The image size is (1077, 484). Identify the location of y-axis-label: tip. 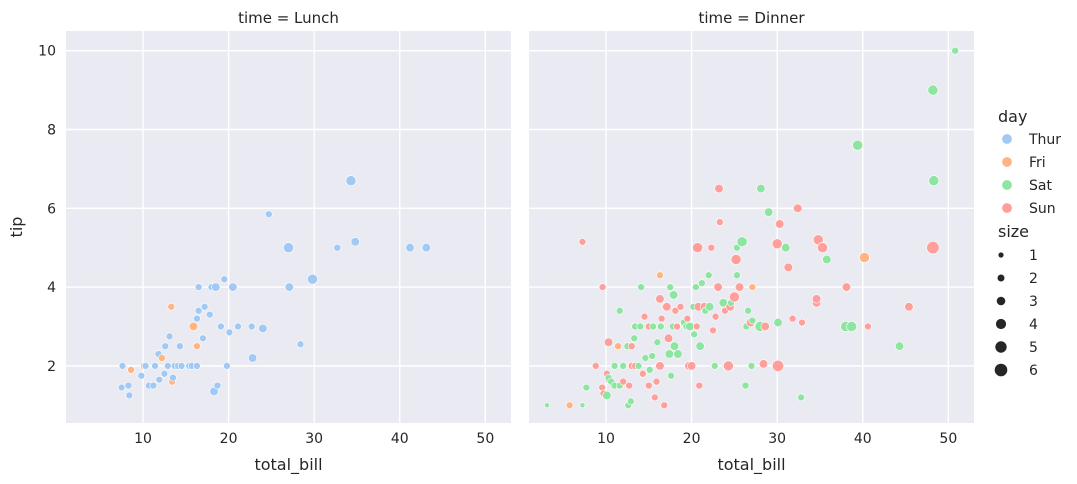
(16, 227).